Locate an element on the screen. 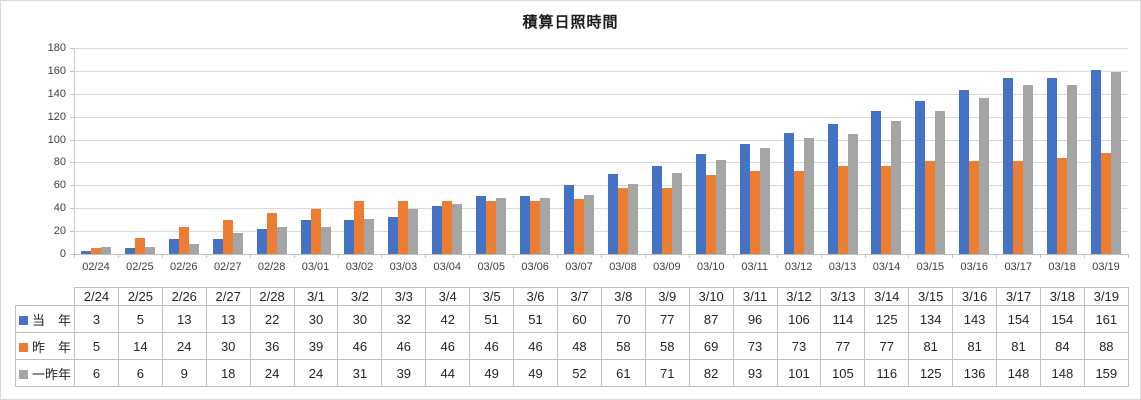 Image resolution: width=1141 pixels, height=400 pixels. x-tick-label: 03/19 is located at coordinates (1106, 267).